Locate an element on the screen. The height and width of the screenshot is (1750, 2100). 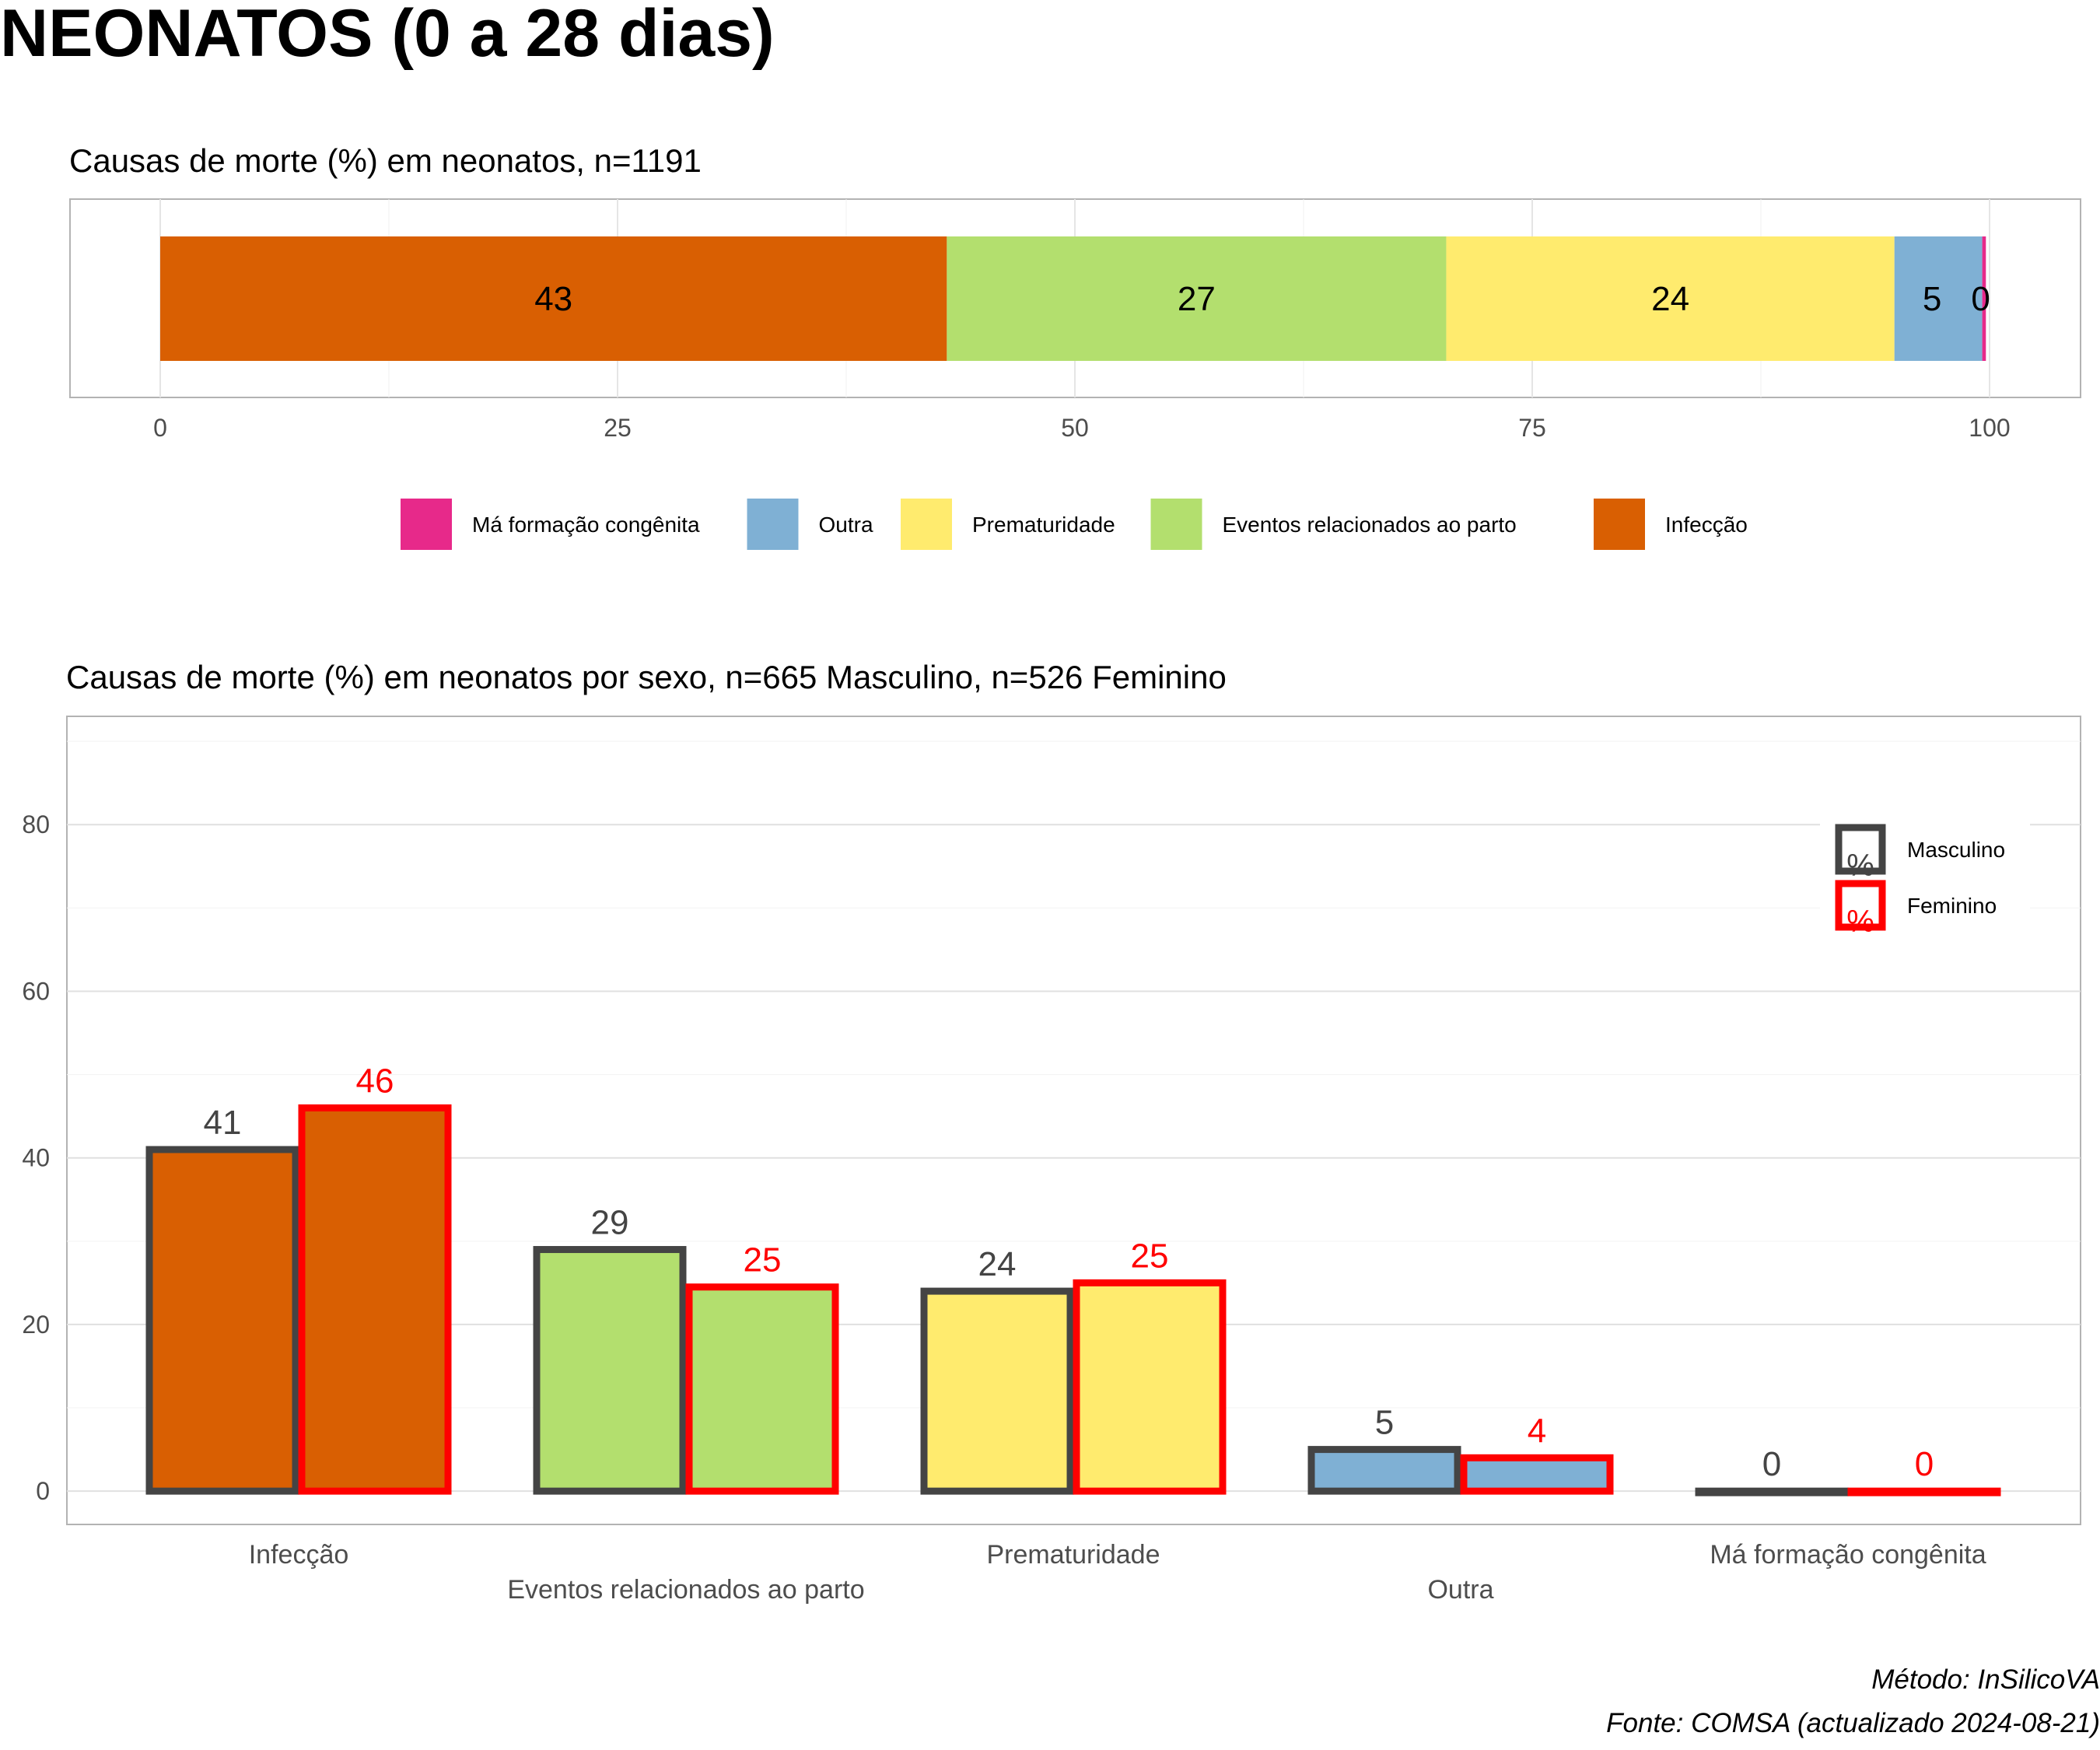
method-caption: Método: InSilicoVA is located at coordinates (1986, 1680).